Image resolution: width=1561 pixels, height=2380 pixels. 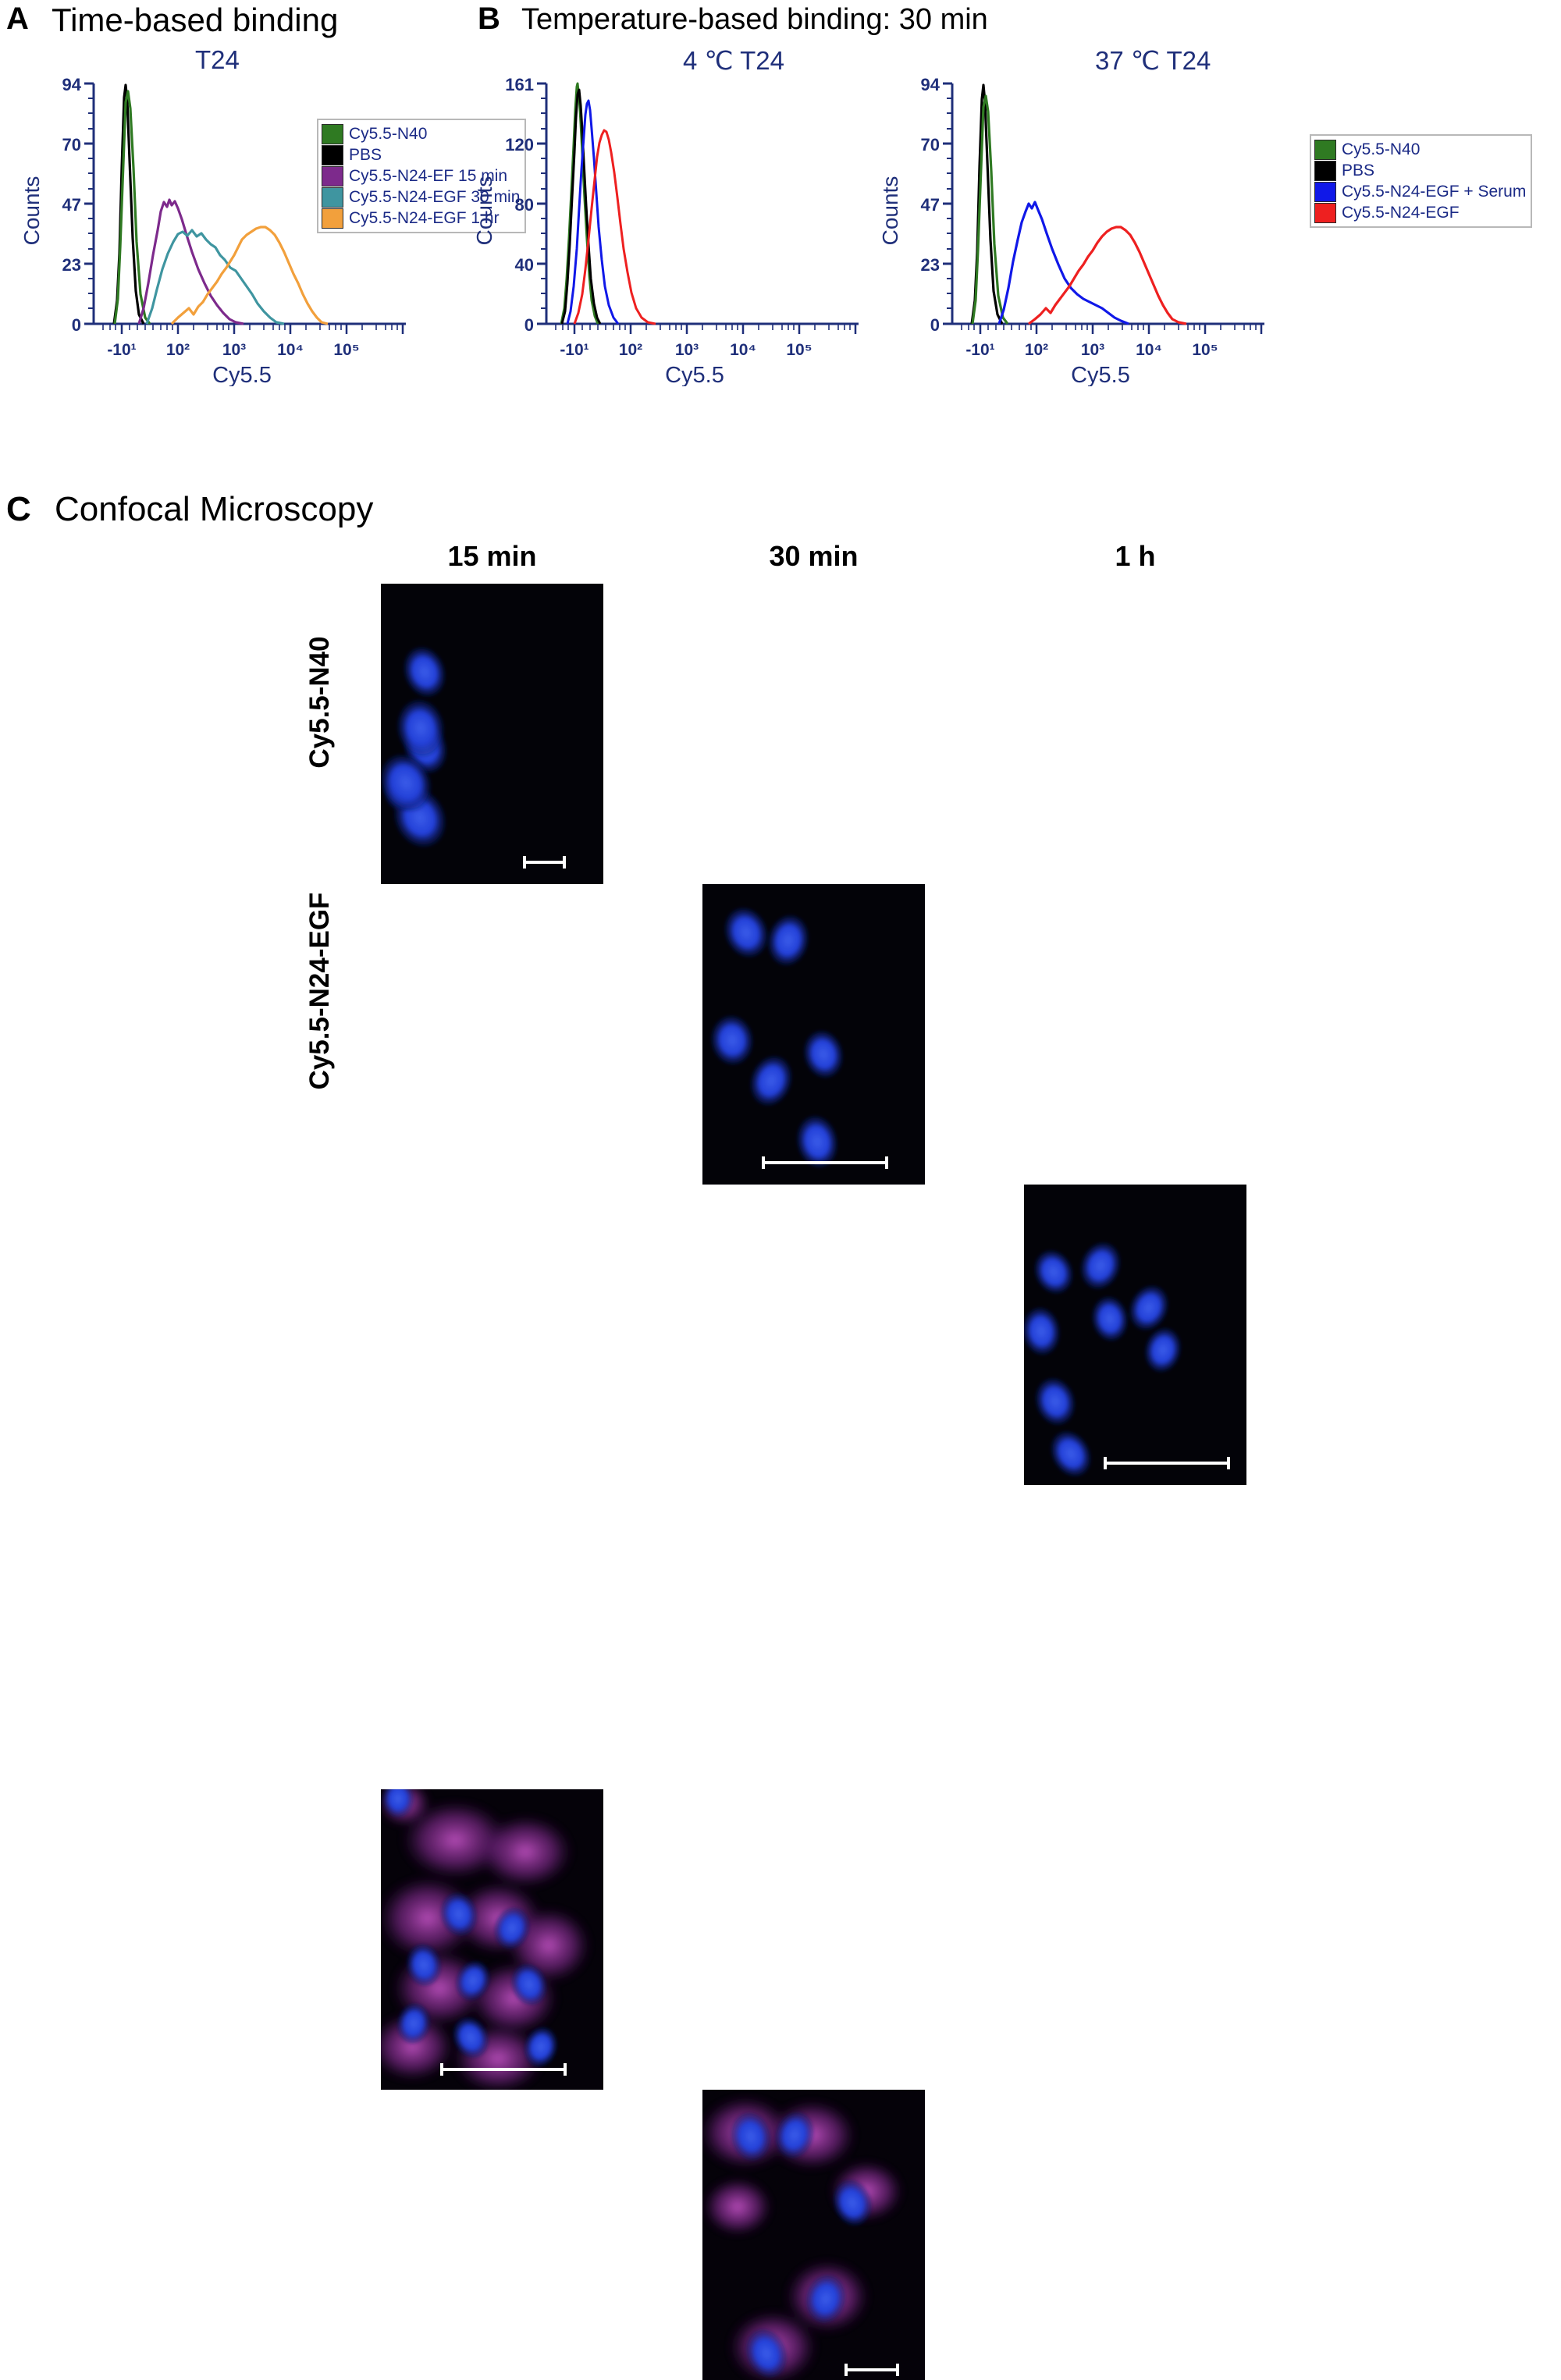 What do you see at coordinates (524, 265) in the screenshot?
I see `panel-b-left-ytick-3: 40` at bounding box center [524, 265].